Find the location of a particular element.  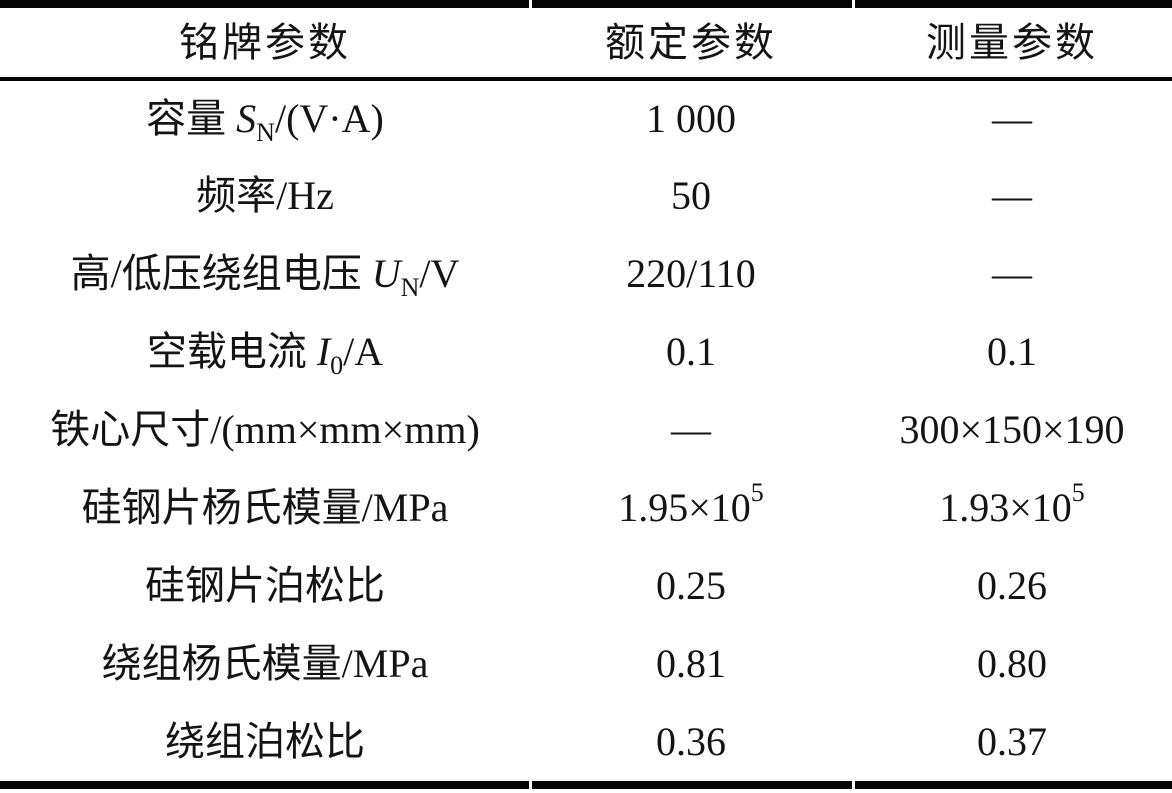

segment-text: /A is located at coordinates (363, 351).